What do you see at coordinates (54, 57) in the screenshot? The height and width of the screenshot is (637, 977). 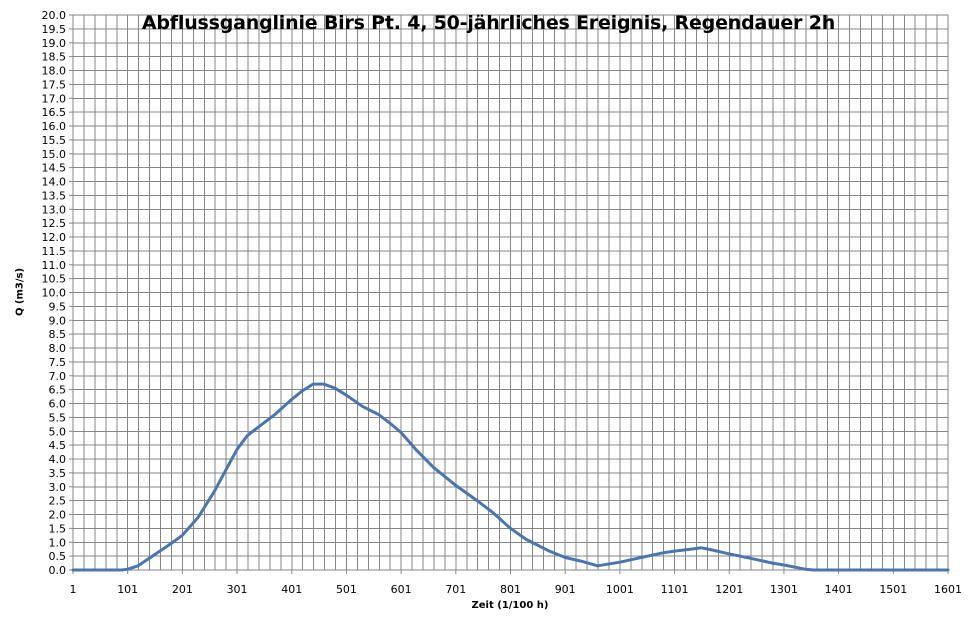 I see `y-tick-label: 18.5` at bounding box center [54, 57].